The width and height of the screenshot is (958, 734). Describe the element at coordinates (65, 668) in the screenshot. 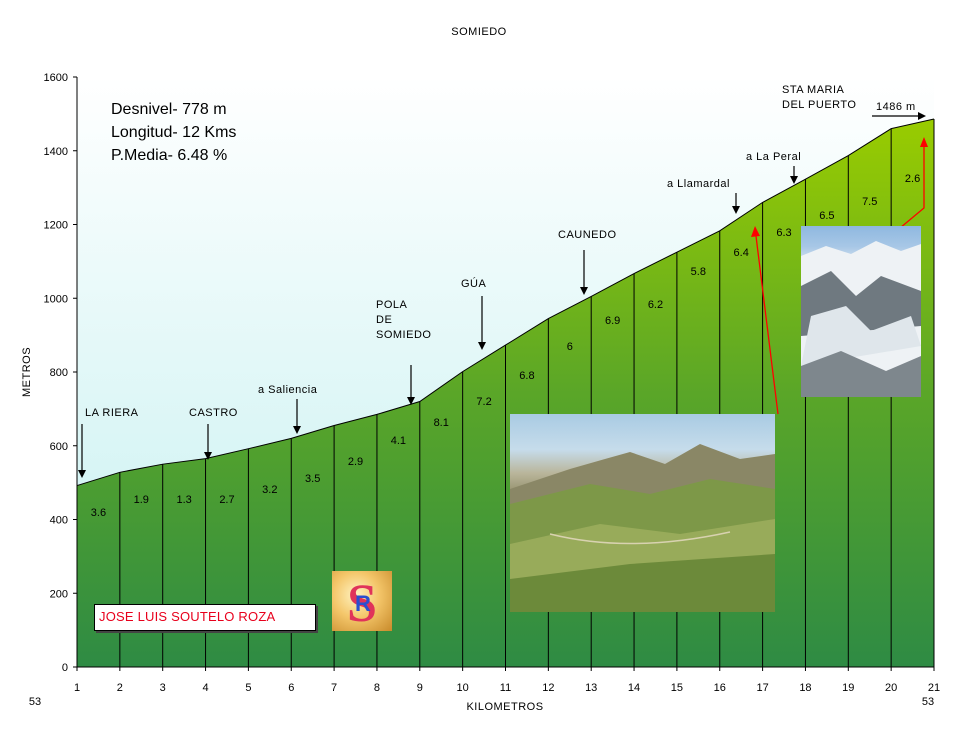

I see `y-tick-label: 0` at that location.